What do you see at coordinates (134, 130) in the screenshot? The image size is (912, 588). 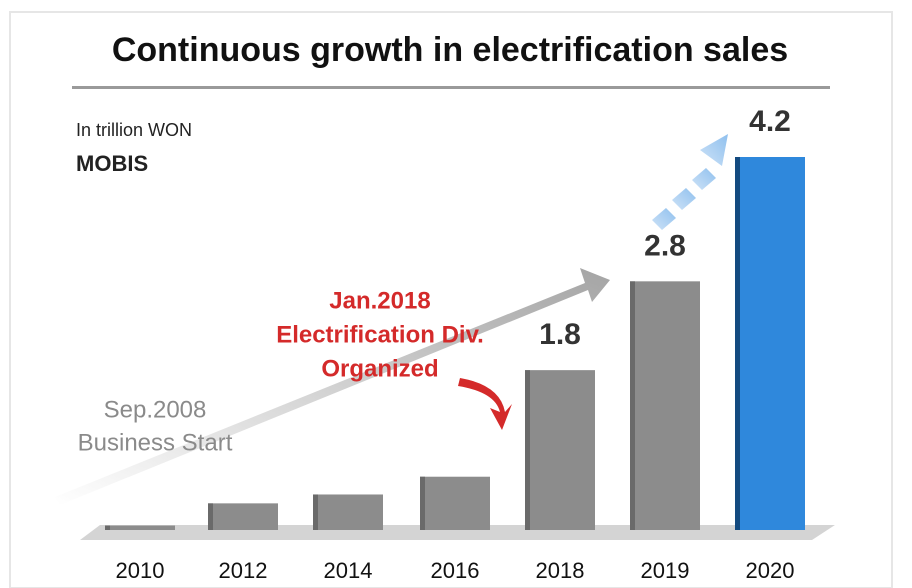 I see `unit-note: In trillion WON` at bounding box center [134, 130].